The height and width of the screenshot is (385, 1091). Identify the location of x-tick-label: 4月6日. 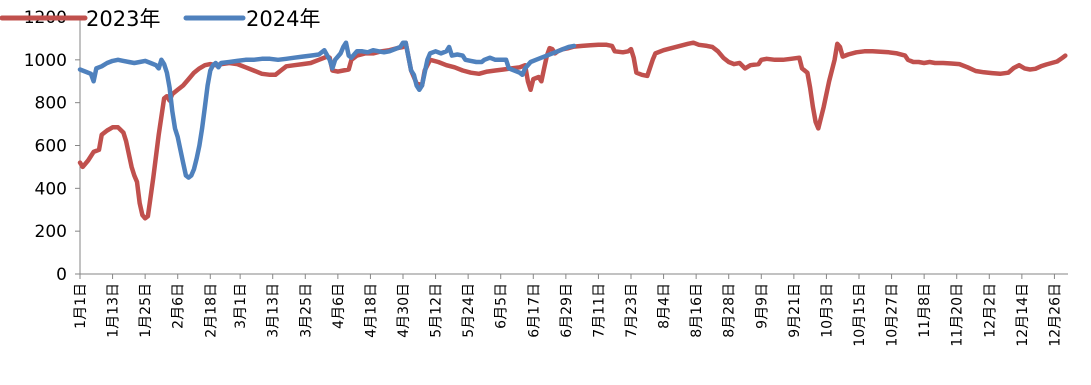
(339, 306).